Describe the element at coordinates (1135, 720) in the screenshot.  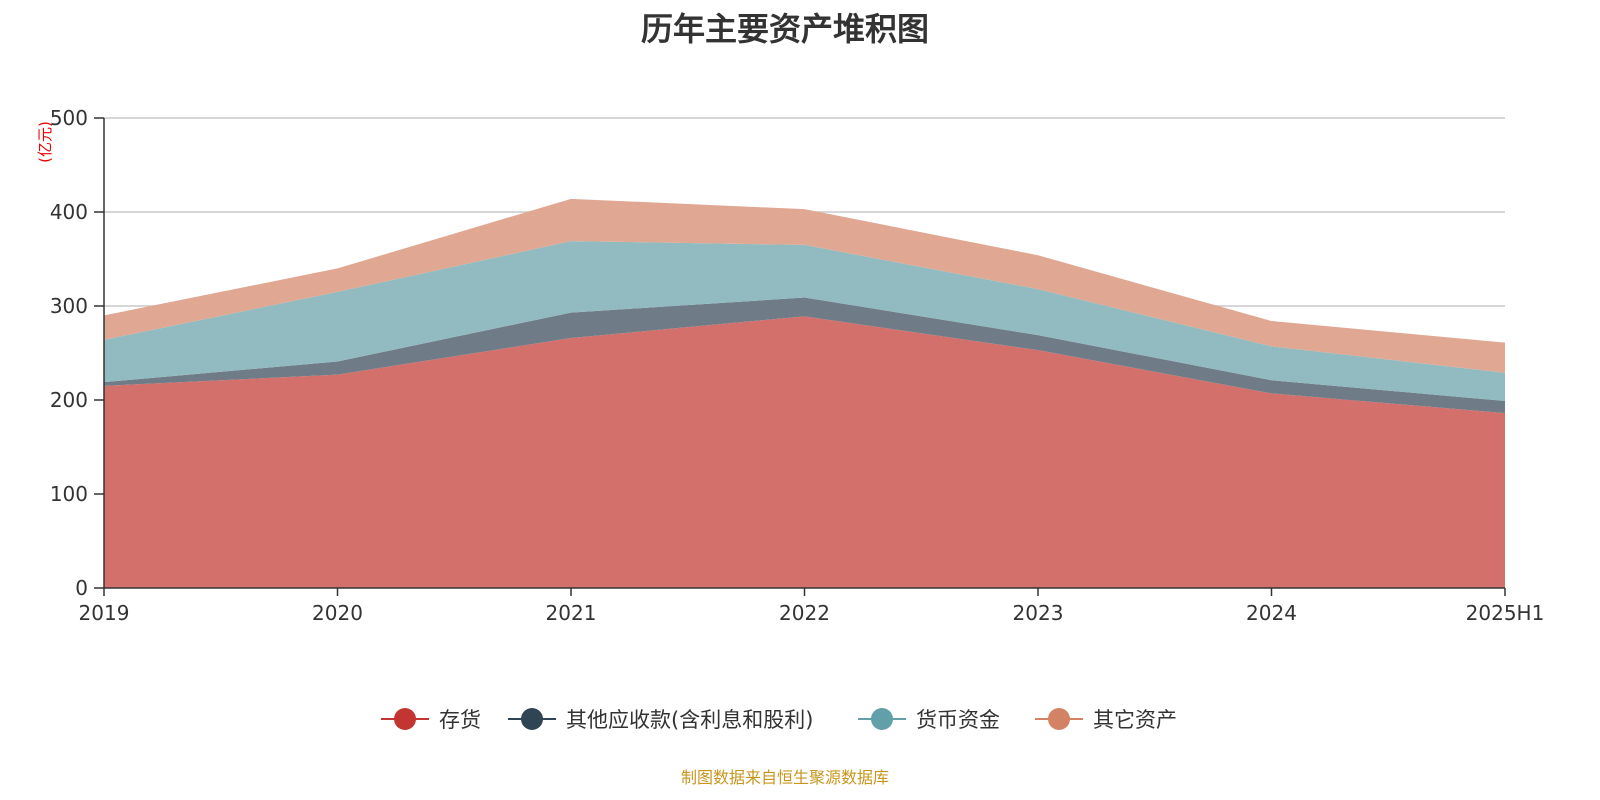
I see `legend-label-3: 其它资产` at that location.